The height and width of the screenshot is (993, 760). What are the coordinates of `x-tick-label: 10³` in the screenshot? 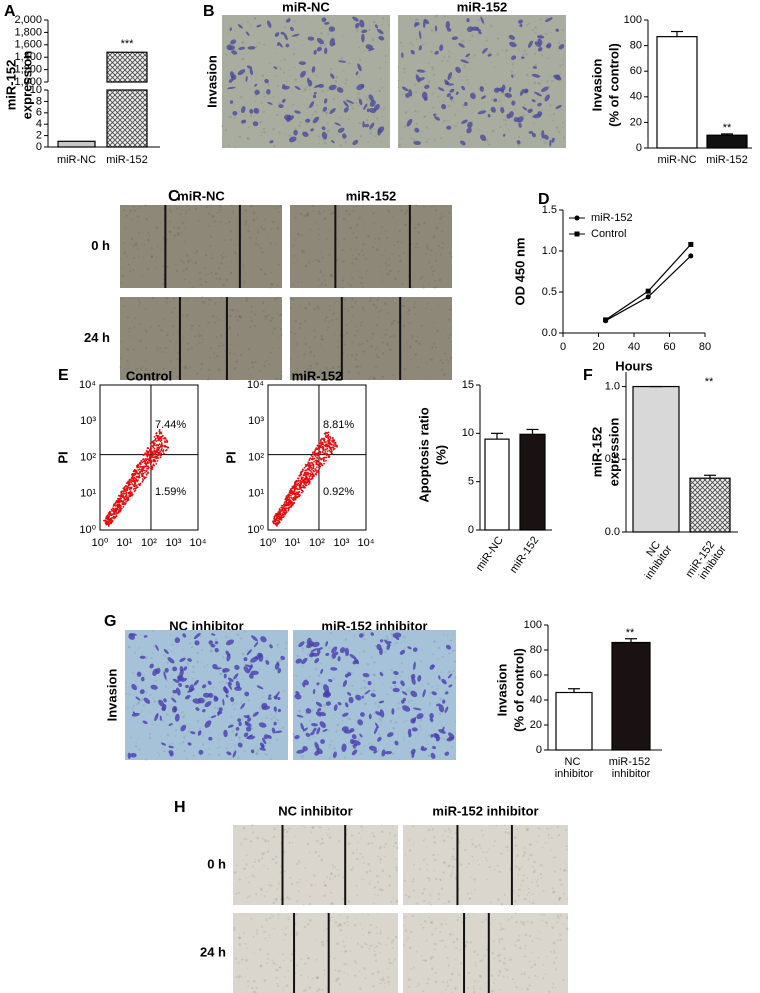 It's located at (174, 543).